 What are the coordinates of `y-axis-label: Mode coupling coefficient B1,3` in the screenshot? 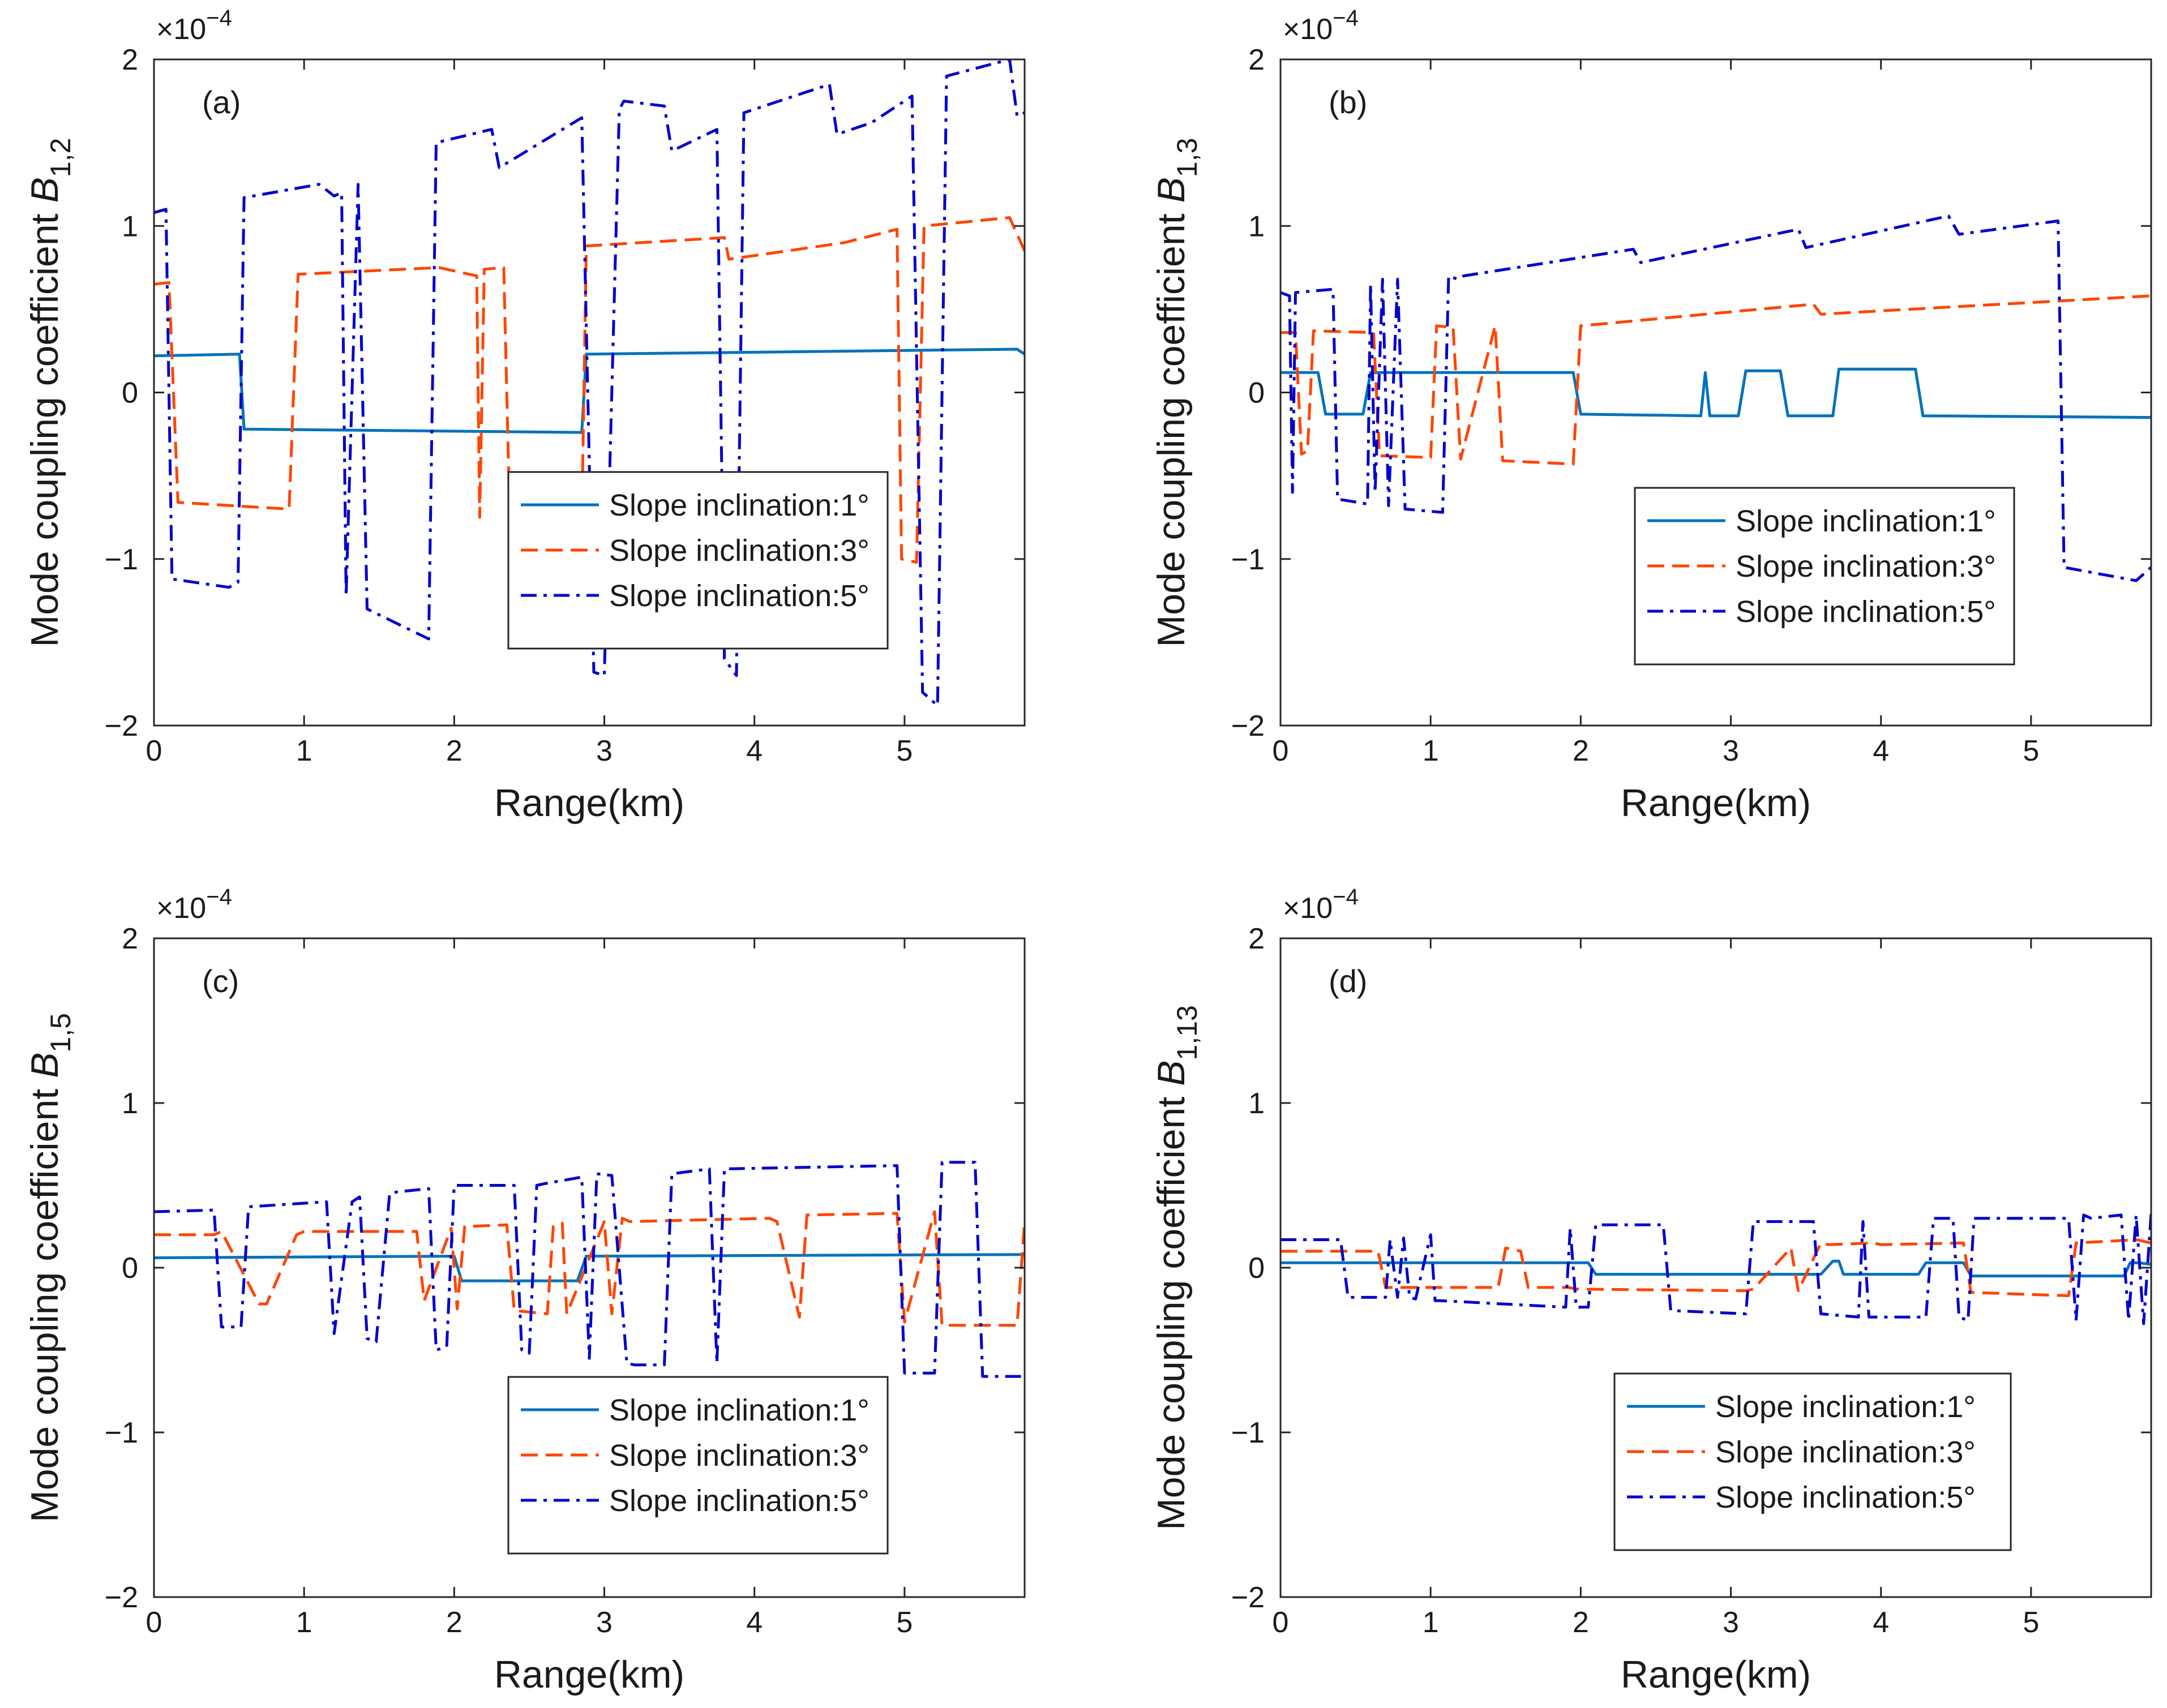 It's located at (1176, 393).